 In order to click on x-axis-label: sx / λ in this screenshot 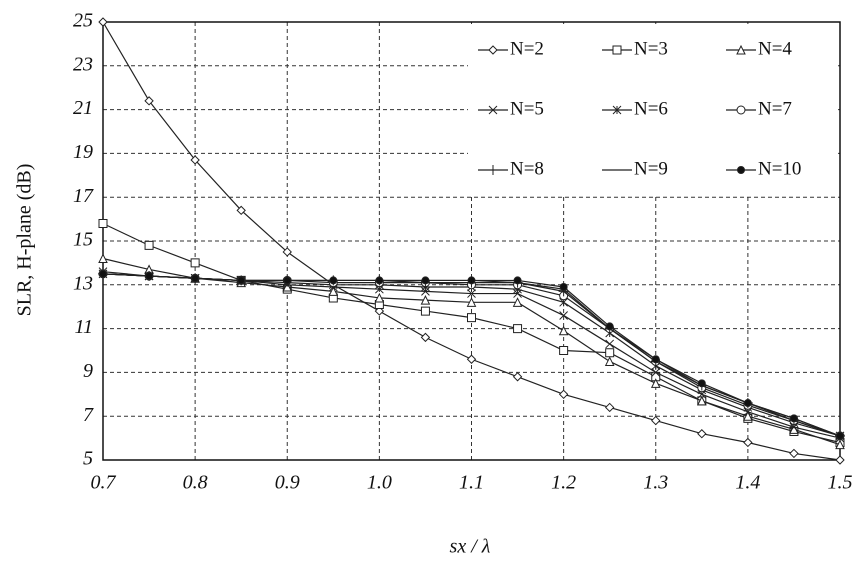, I will do `click(470, 547)`.